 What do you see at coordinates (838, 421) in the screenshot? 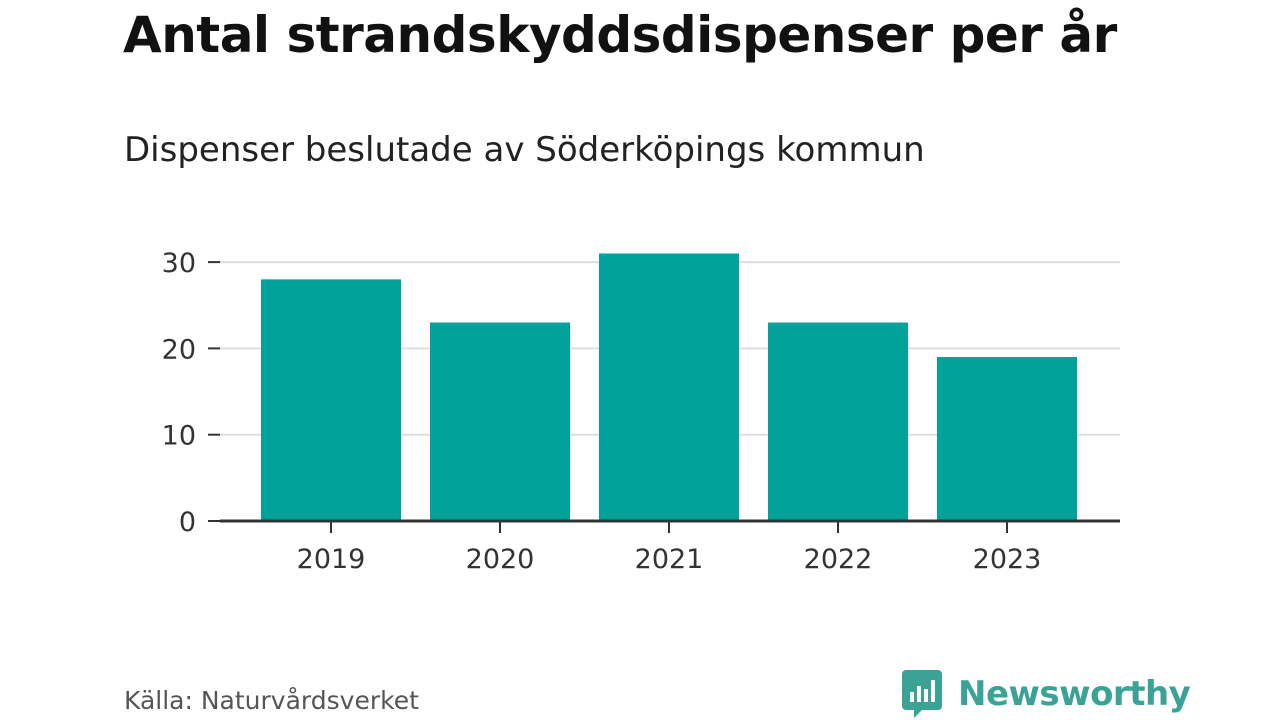
I see `bar-2022` at bounding box center [838, 421].